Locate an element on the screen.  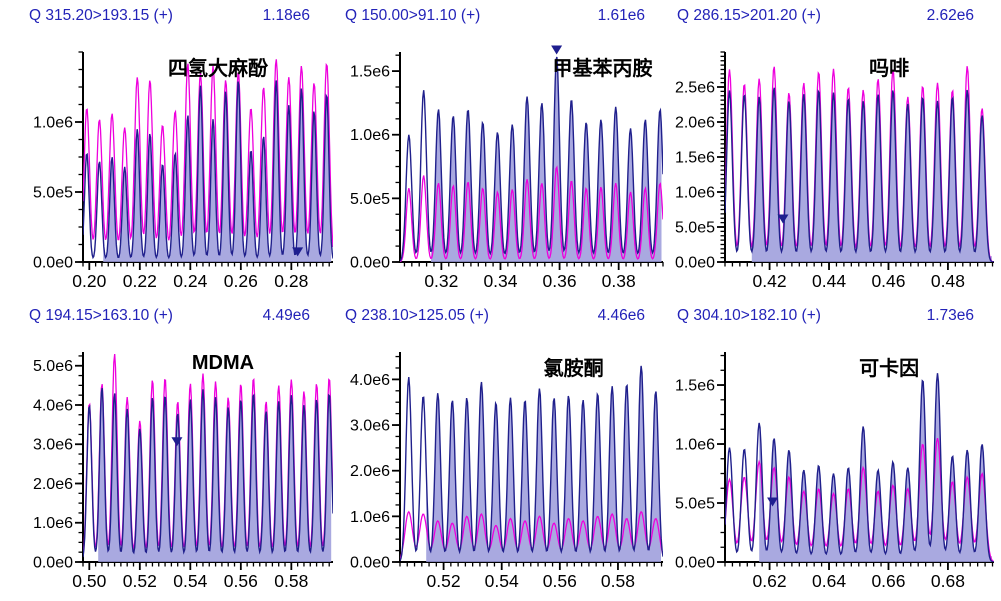
svg-text: 0.42 is located at coordinates (770, 281).